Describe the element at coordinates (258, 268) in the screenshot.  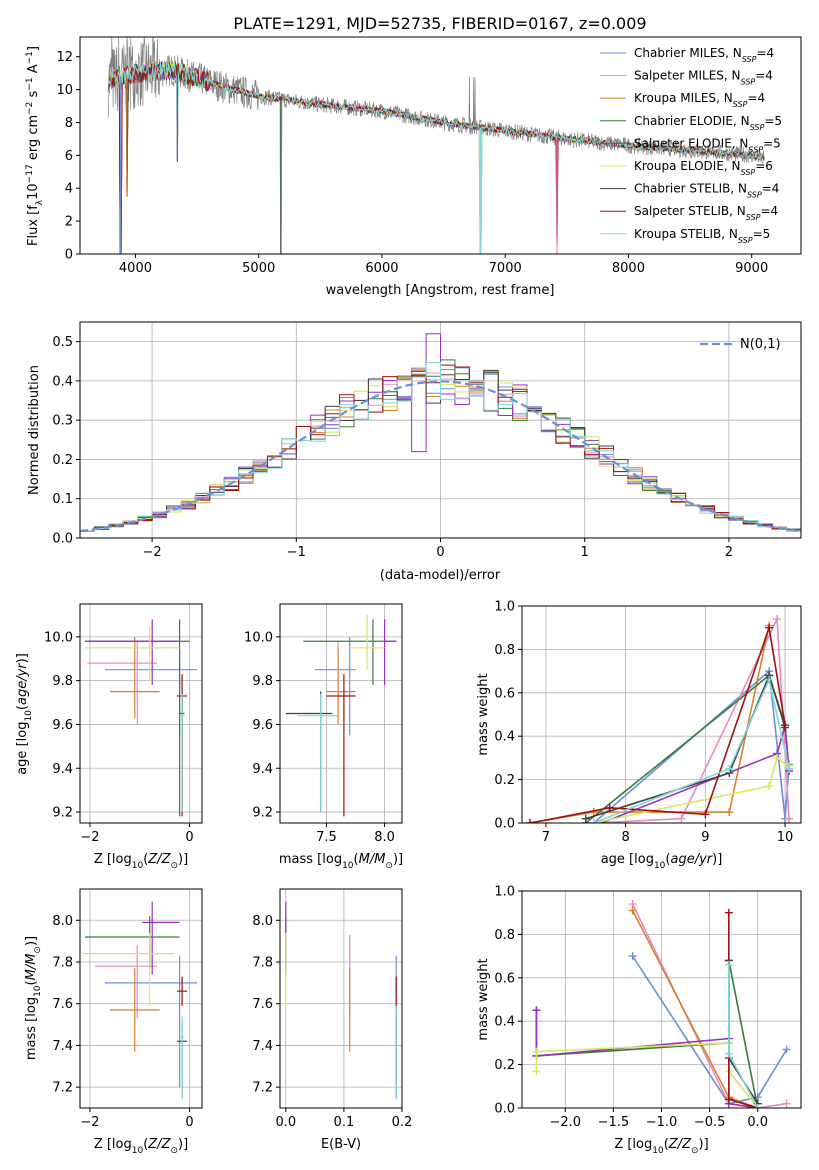
I see `x-tick-label: 5000` at that location.